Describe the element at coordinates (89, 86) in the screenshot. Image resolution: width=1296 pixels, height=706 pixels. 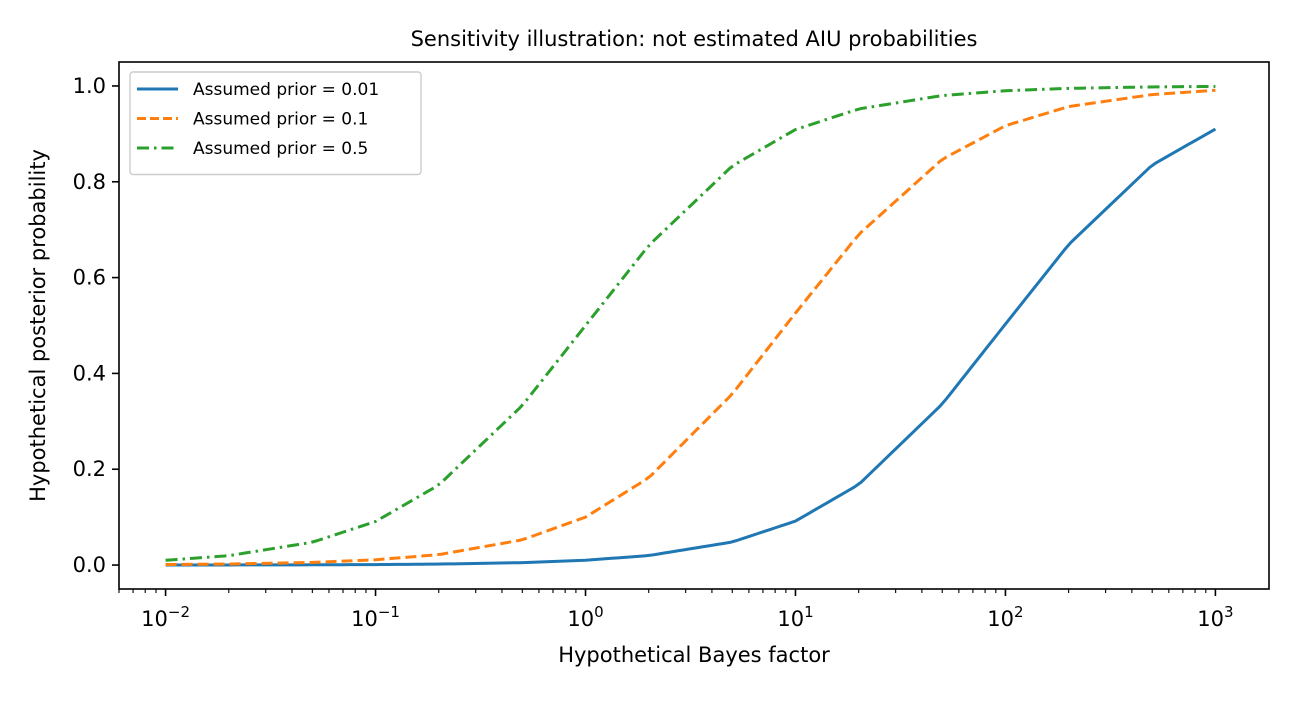
I see `y-tick-label: 1.0` at that location.